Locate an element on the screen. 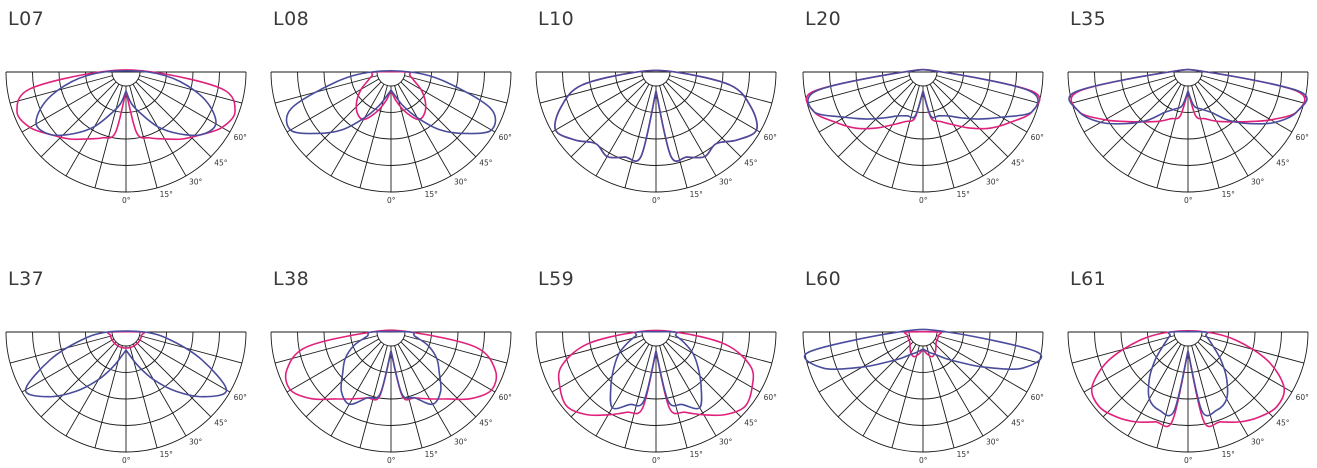 This screenshot has width=1317, height=468. polar-diagram-l35: L35 0° 15° 30° 45° 60° is located at coordinates (1192, 108).